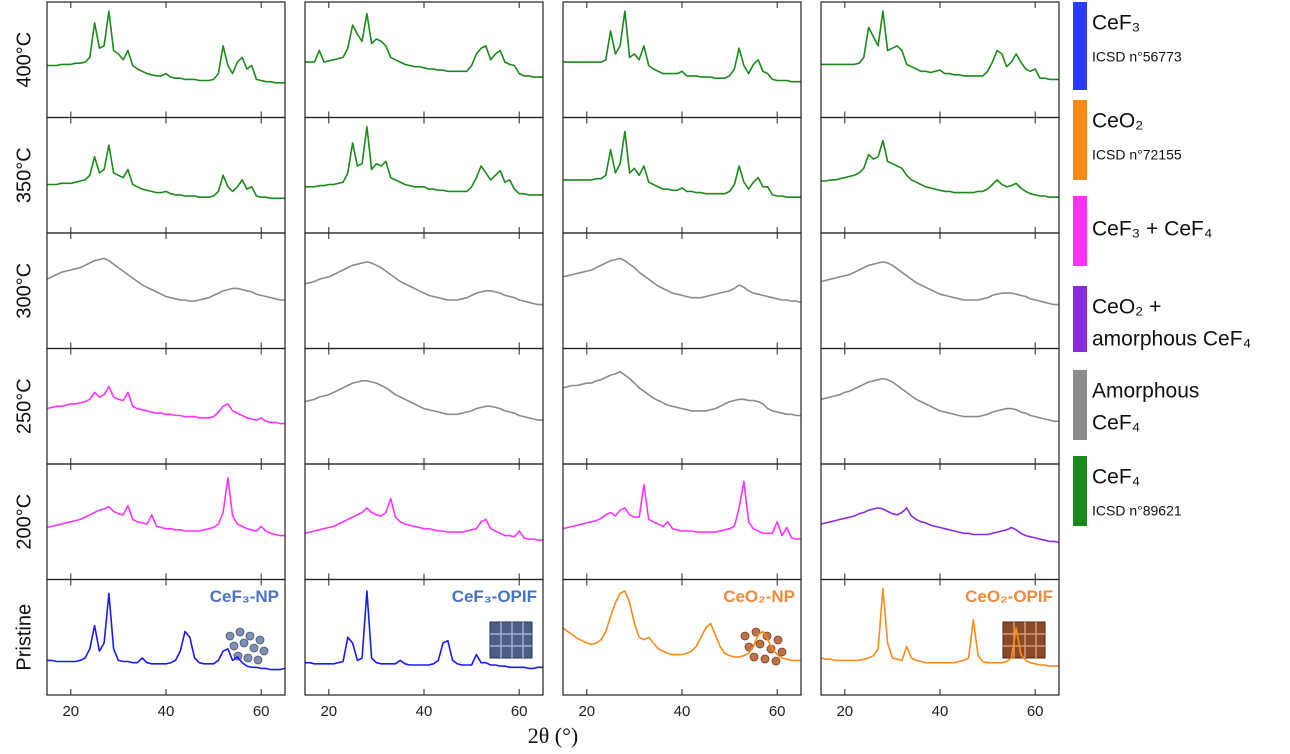 The image size is (1290, 754). Describe the element at coordinates (553, 735) in the screenshot. I see `x-axis-title: 2θ (°)` at that location.